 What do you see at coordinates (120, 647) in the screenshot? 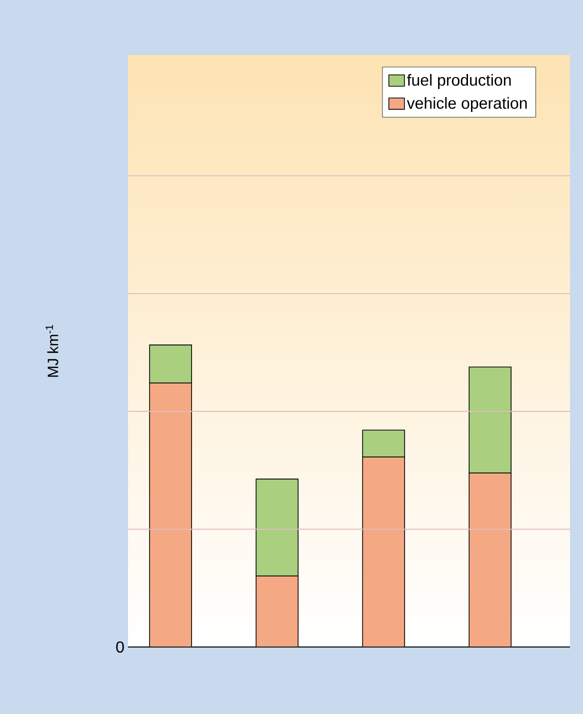
I see `text: 0` at bounding box center [120, 647].